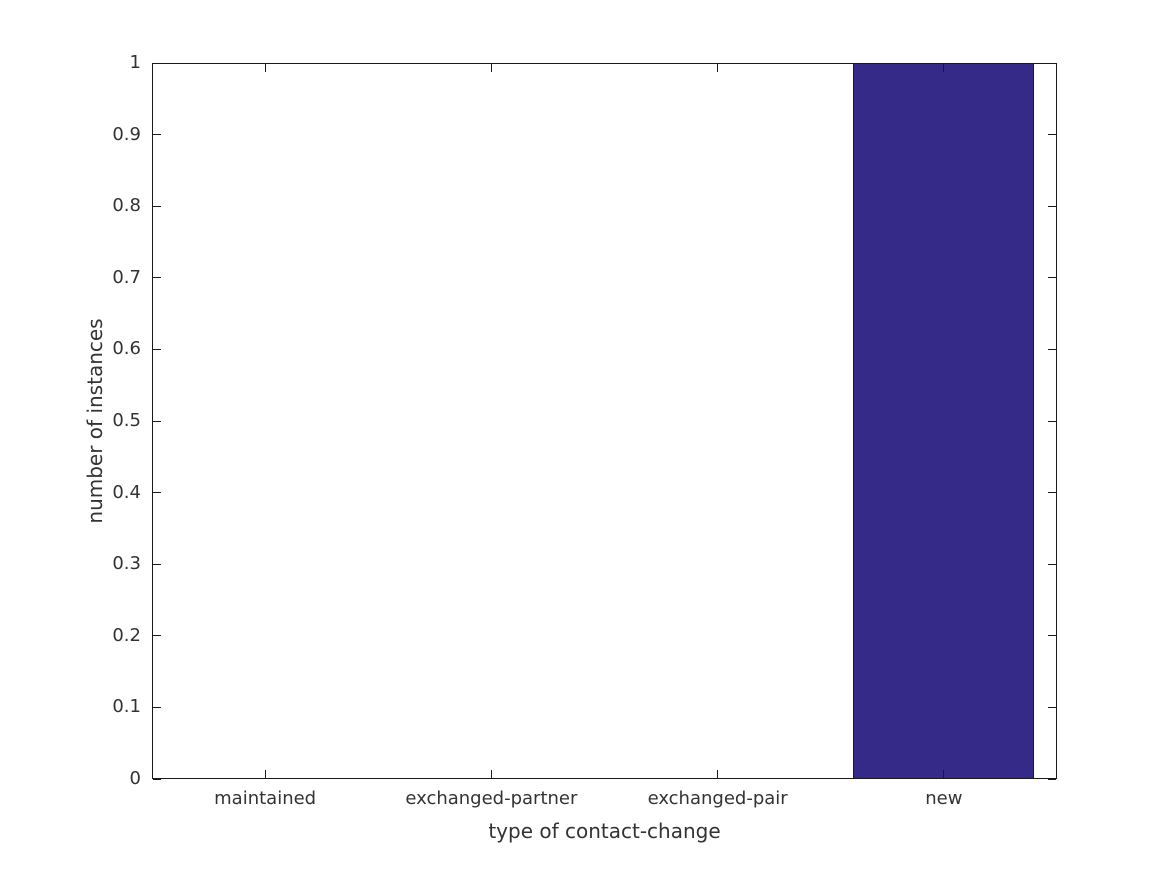 This screenshot has height=875, width=1167. What do you see at coordinates (265, 798) in the screenshot?
I see `x-tick-label: maintained` at bounding box center [265, 798].